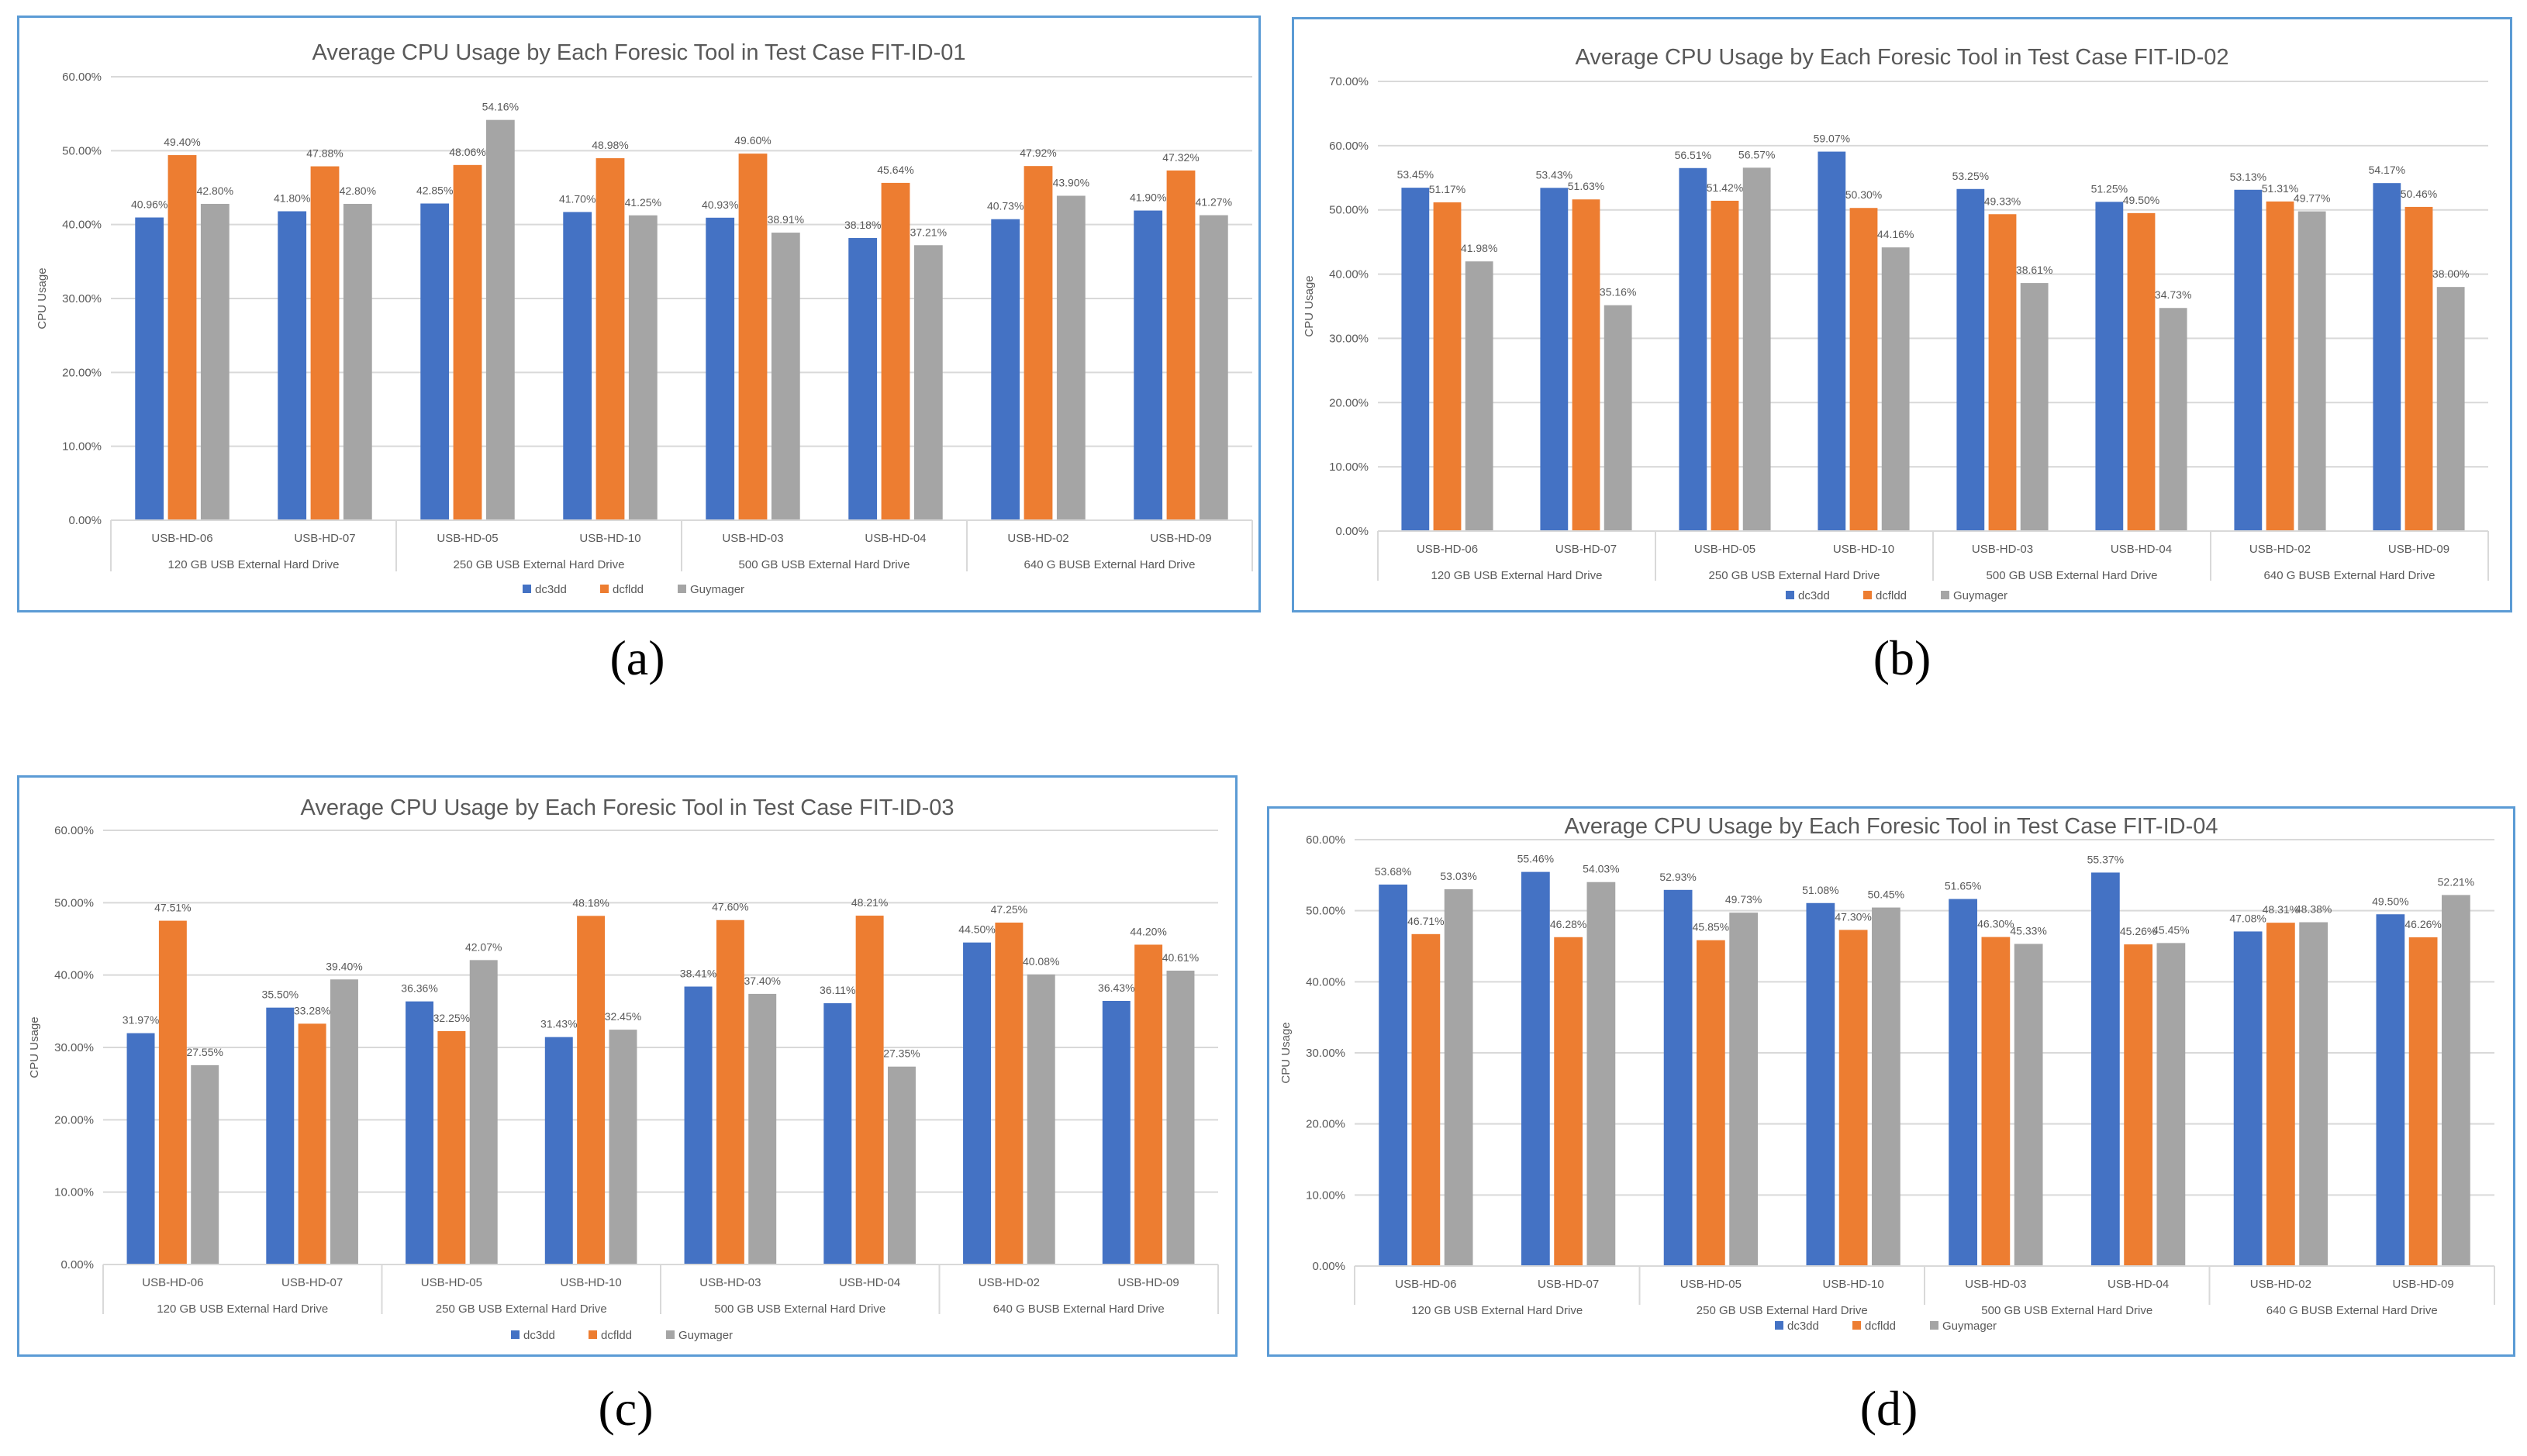 The image size is (2527, 1456). Describe the element at coordinates (1832, 139) in the screenshot. I see `data-label: 59.07%` at that location.